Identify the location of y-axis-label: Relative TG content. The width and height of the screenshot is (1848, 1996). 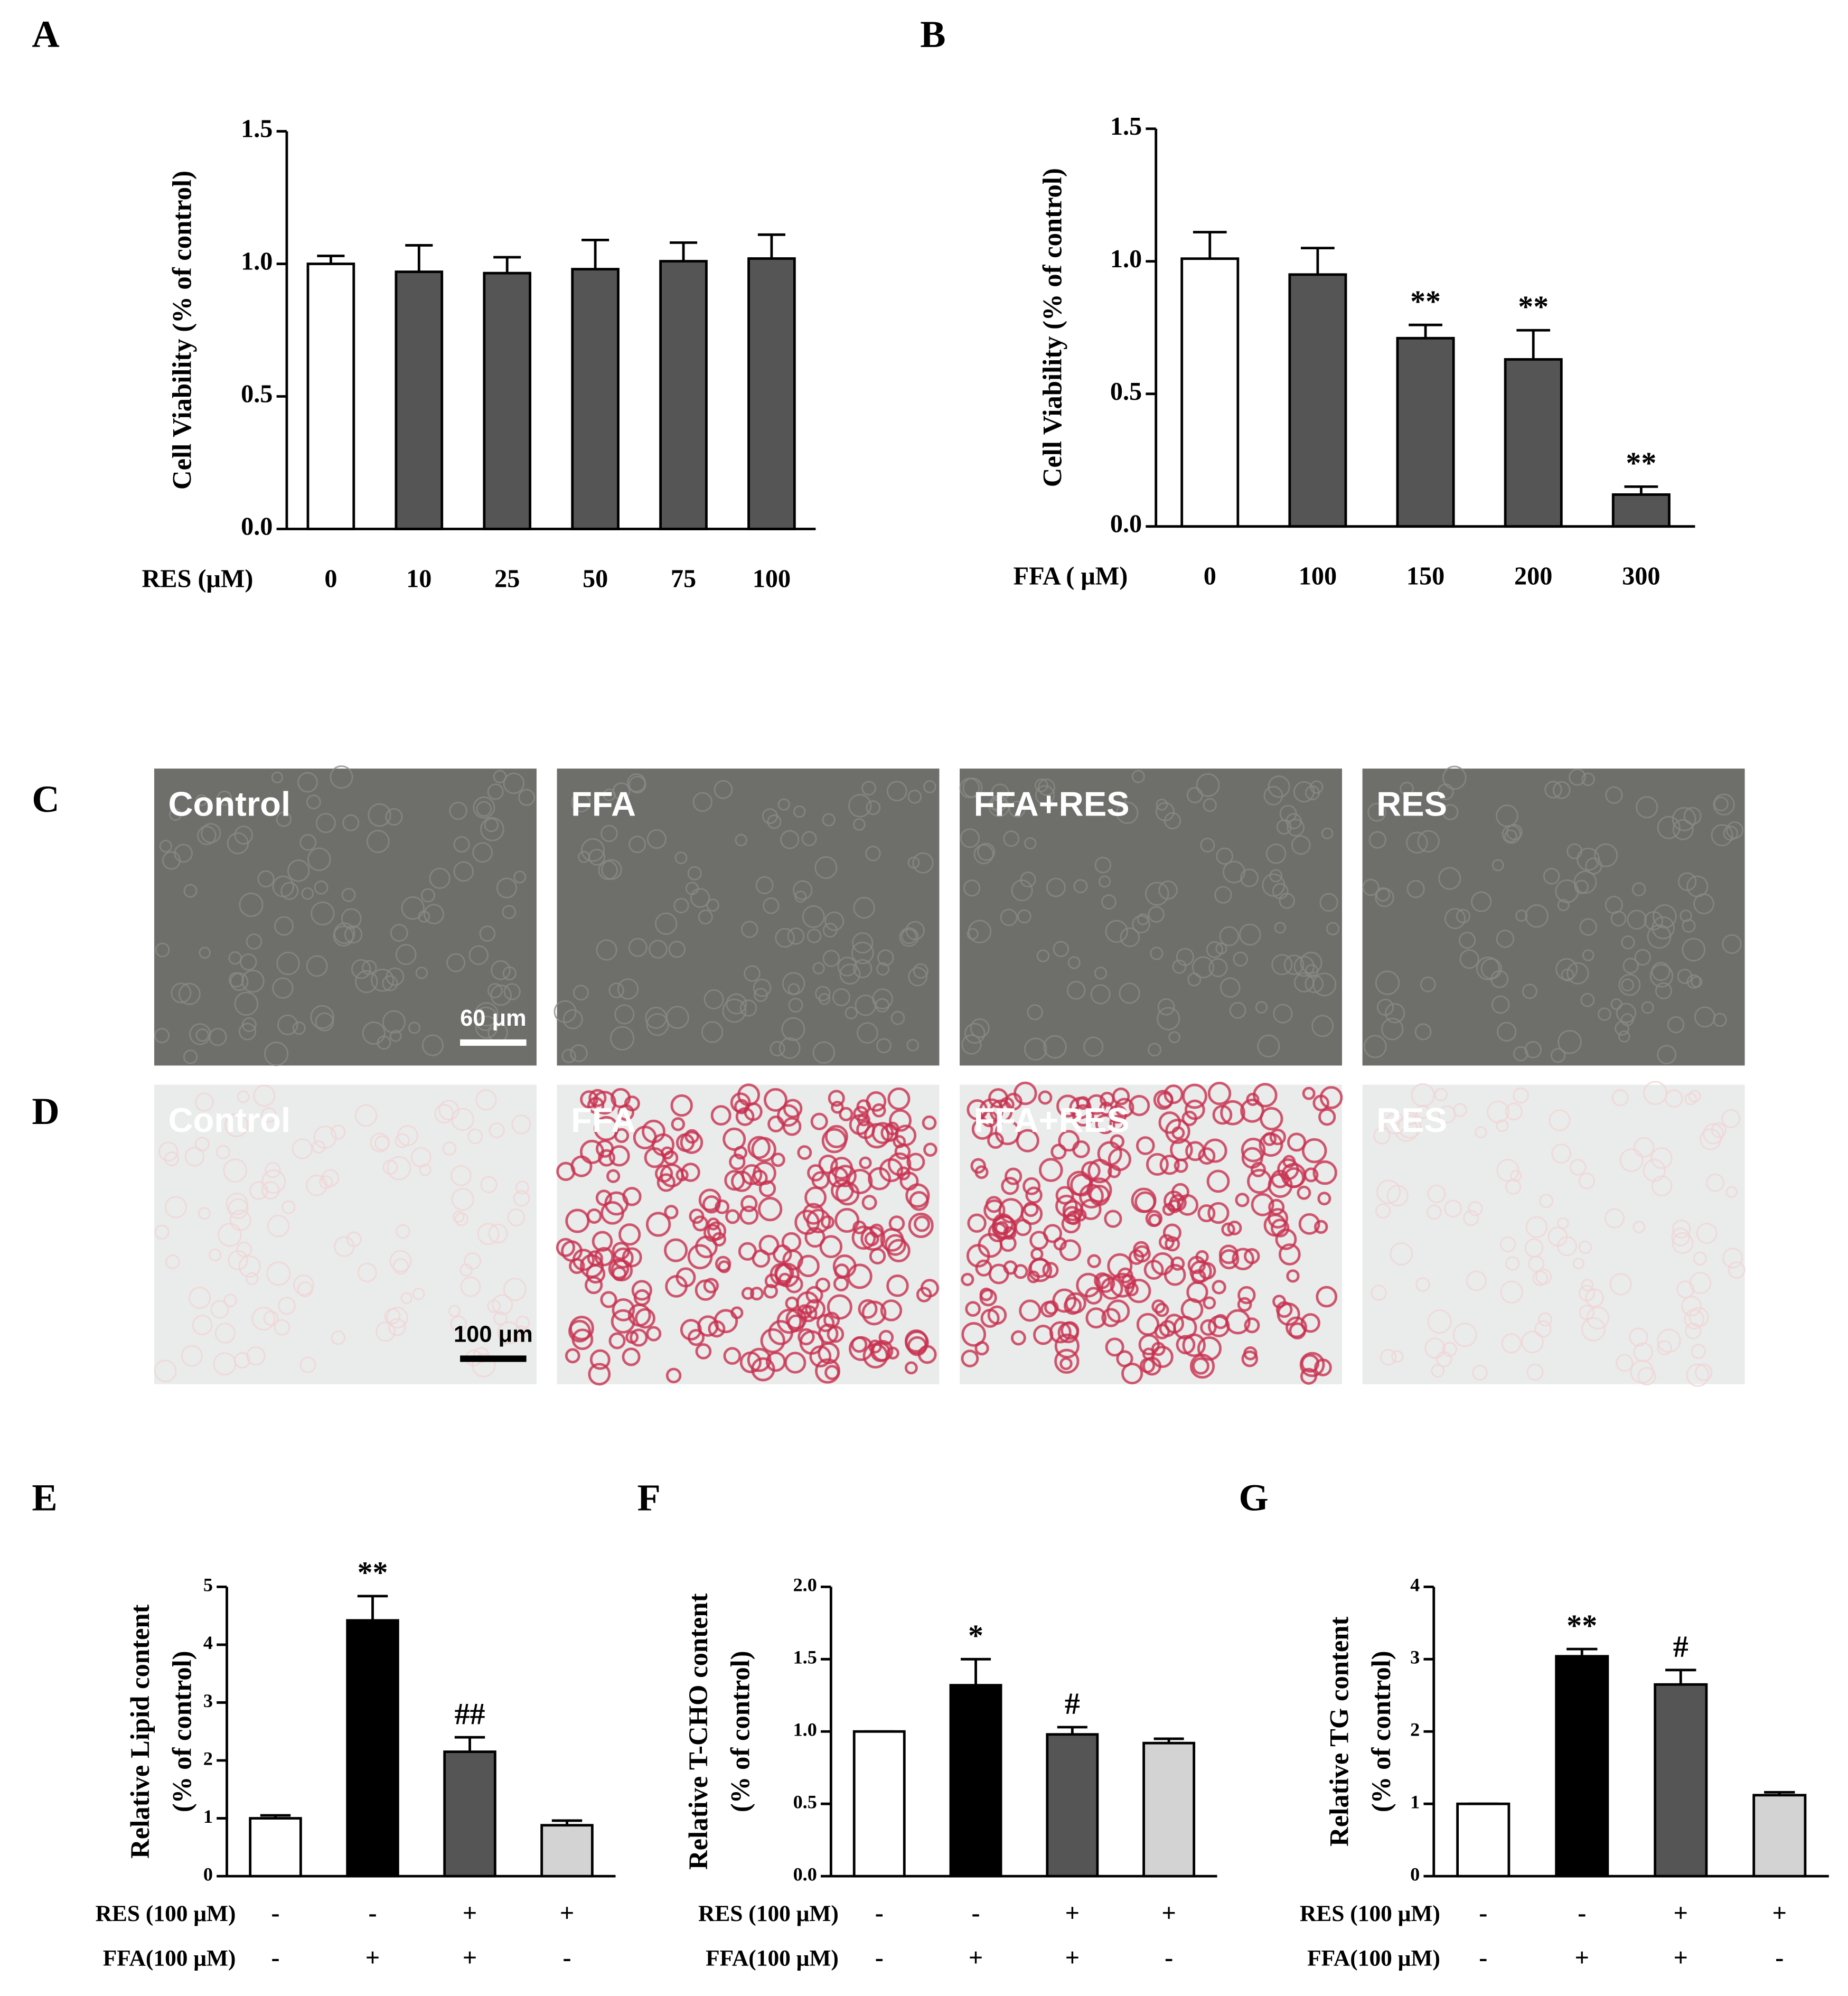
(1339, 1732).